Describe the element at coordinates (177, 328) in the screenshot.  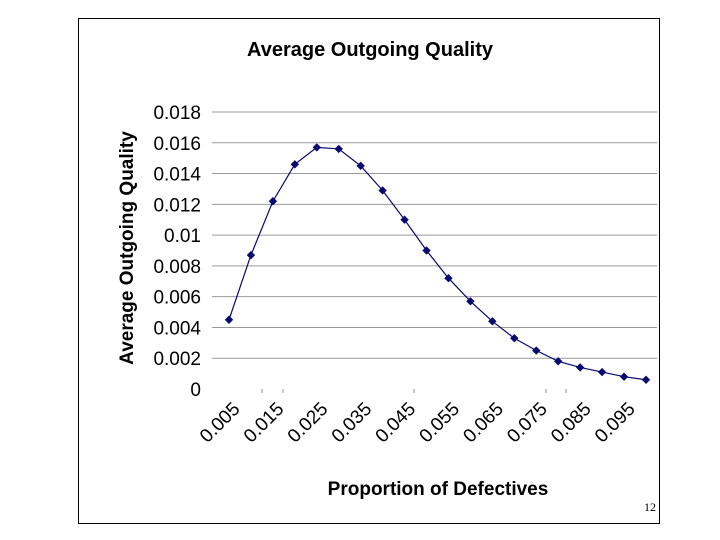
I see `y-tick-label: 0.004` at that location.